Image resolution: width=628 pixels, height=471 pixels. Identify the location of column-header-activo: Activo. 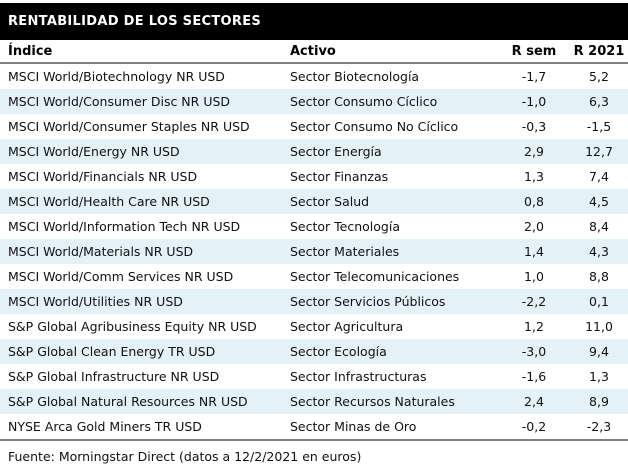
(398, 52).